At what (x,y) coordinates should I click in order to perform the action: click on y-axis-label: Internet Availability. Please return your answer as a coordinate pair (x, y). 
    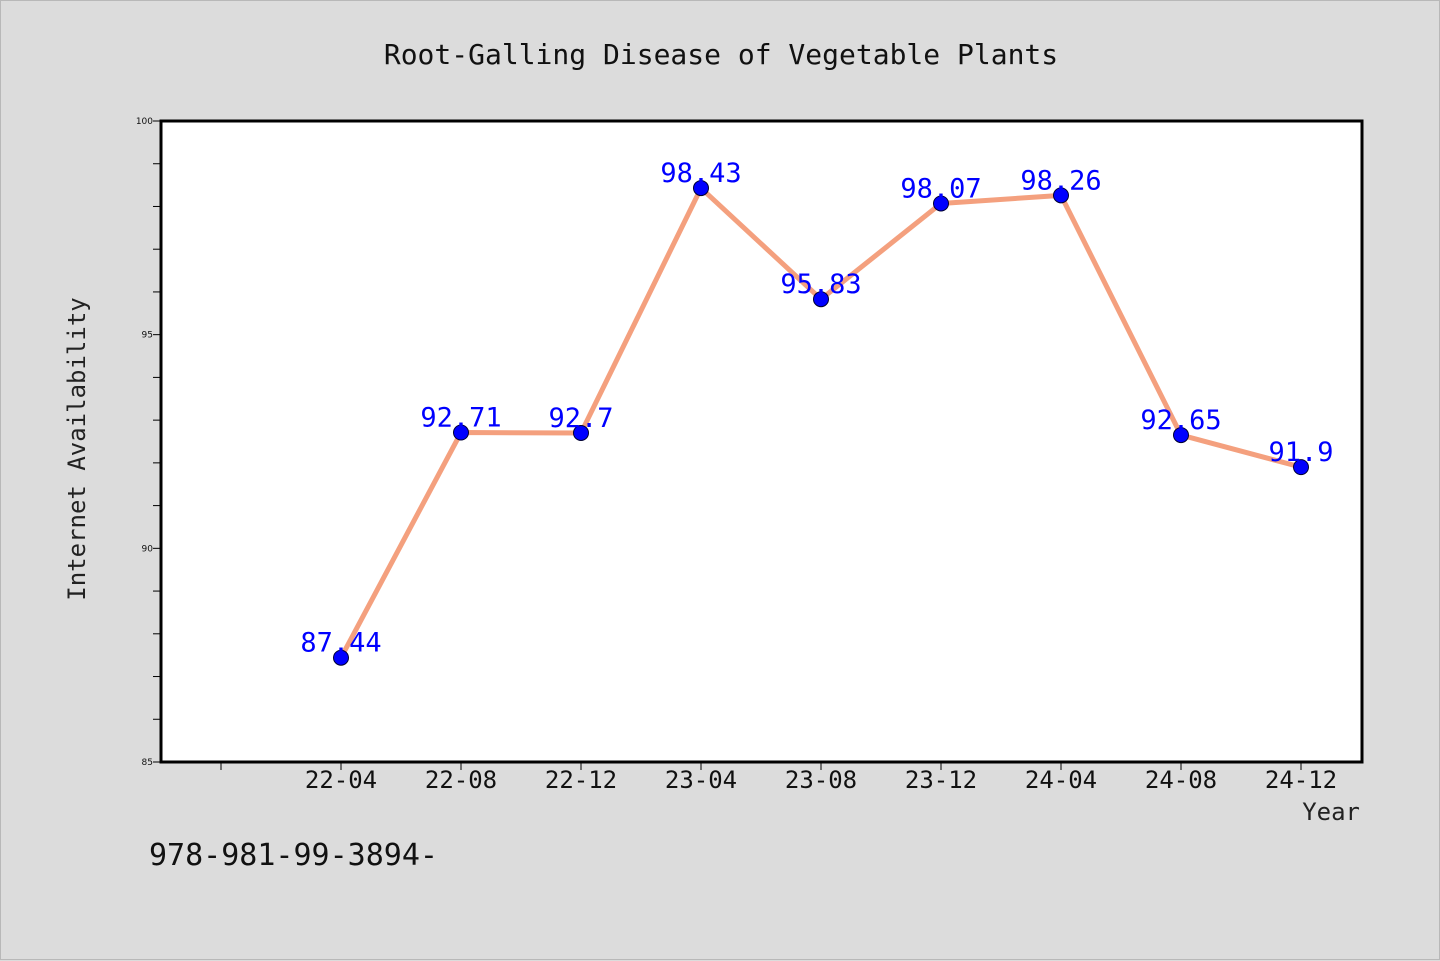
    Looking at the image, I should click on (77, 448).